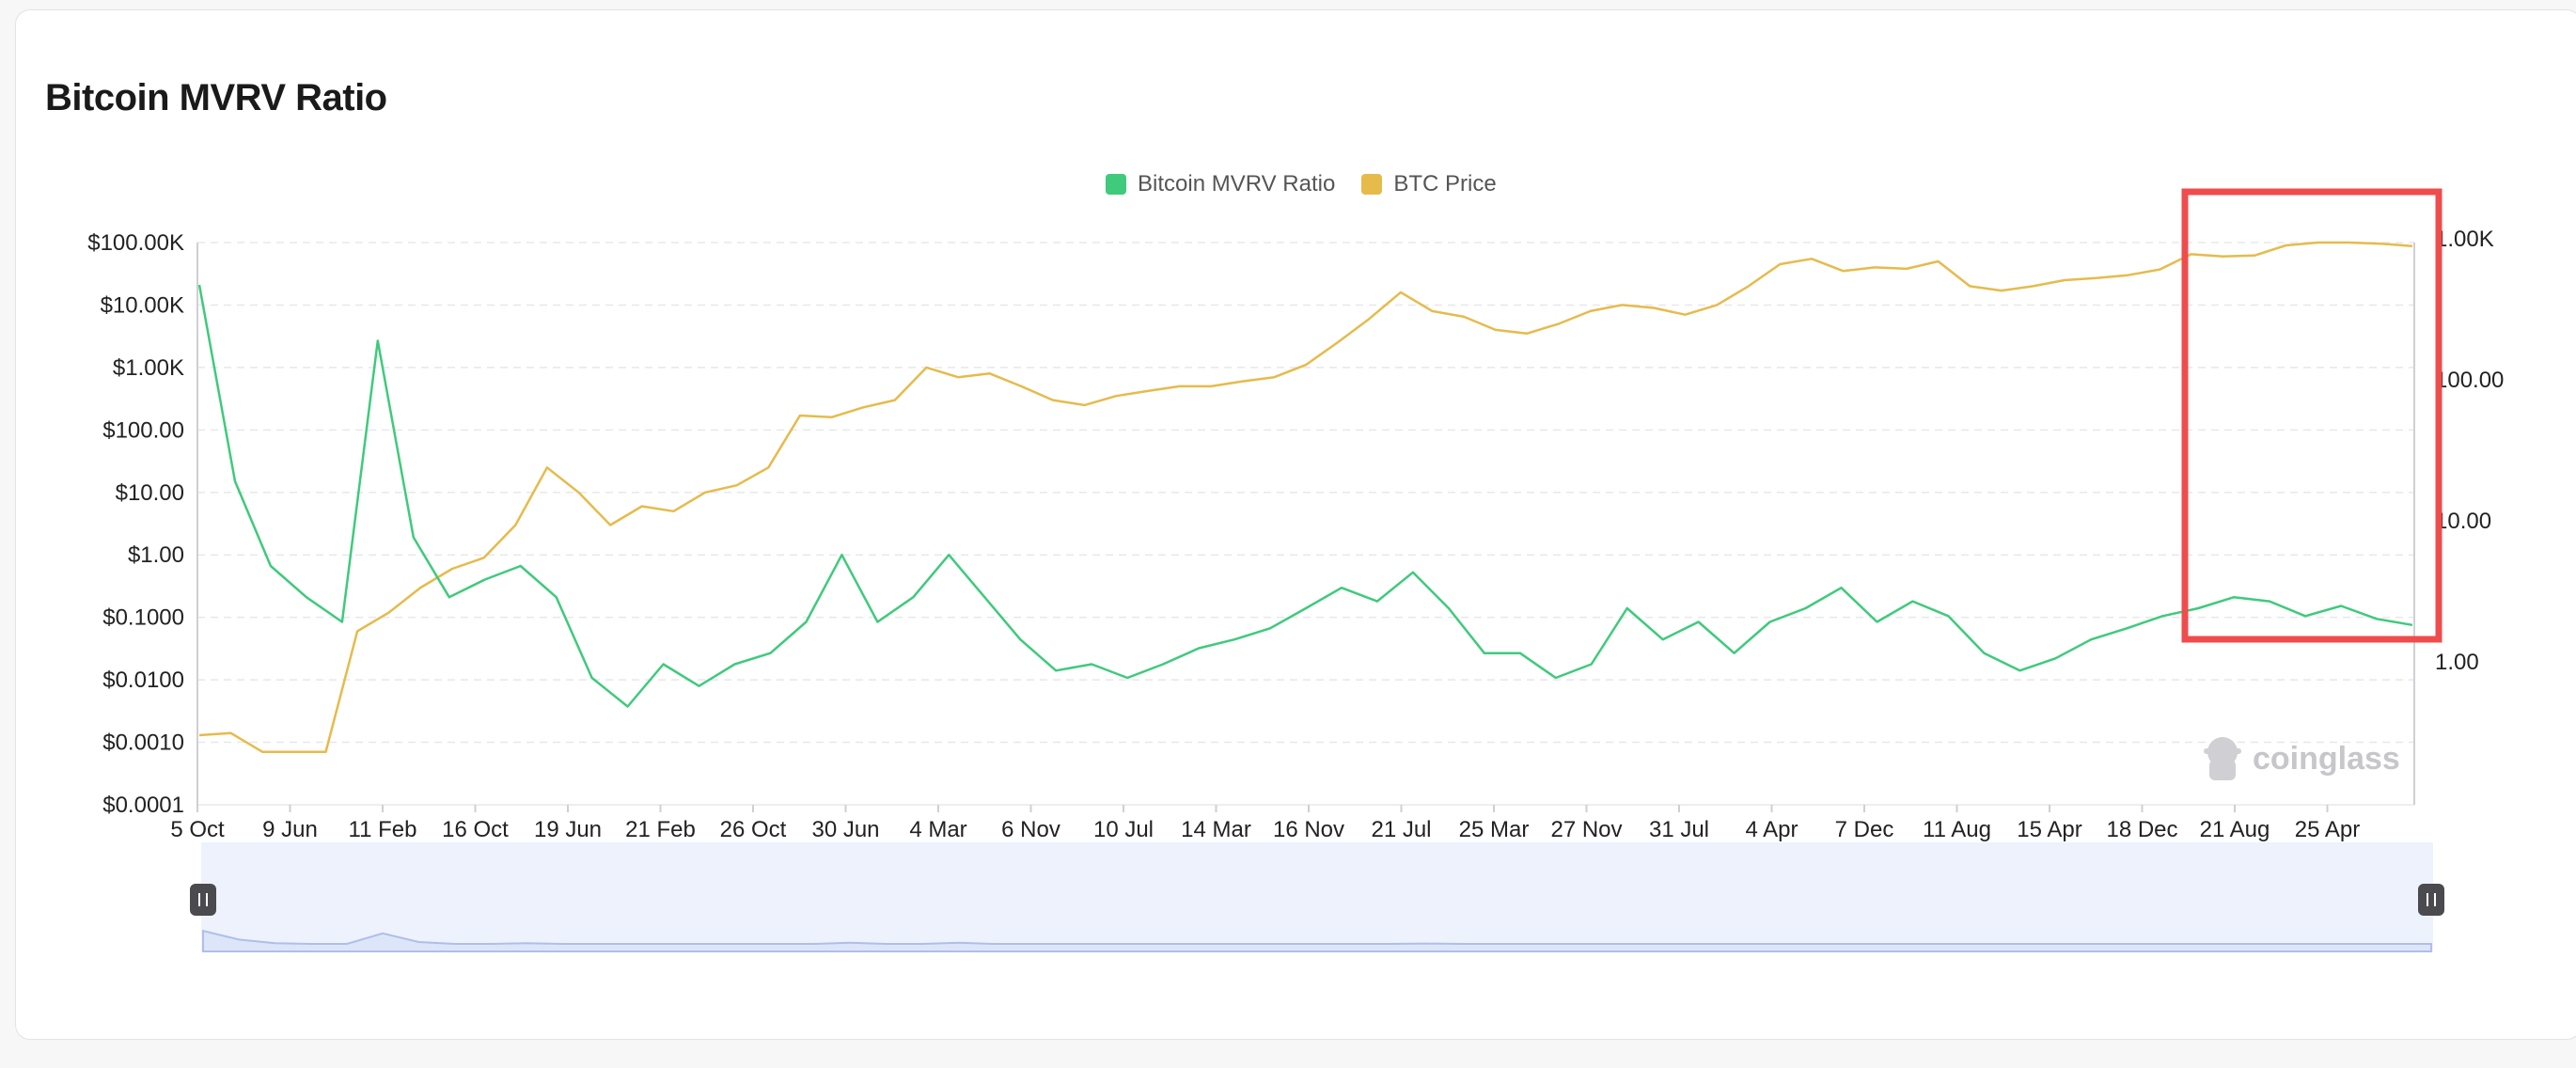 The image size is (2576, 1068). Describe the element at coordinates (2464, 239) in the screenshot. I see `right-tick-label: 1.00K` at that location.